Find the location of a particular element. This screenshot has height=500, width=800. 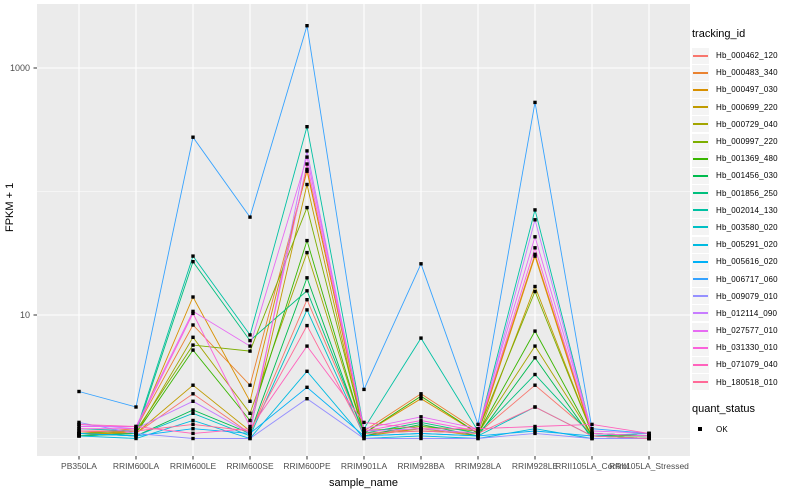

legend-item-label: Hb_000729_040 is located at coordinates (747, 124).